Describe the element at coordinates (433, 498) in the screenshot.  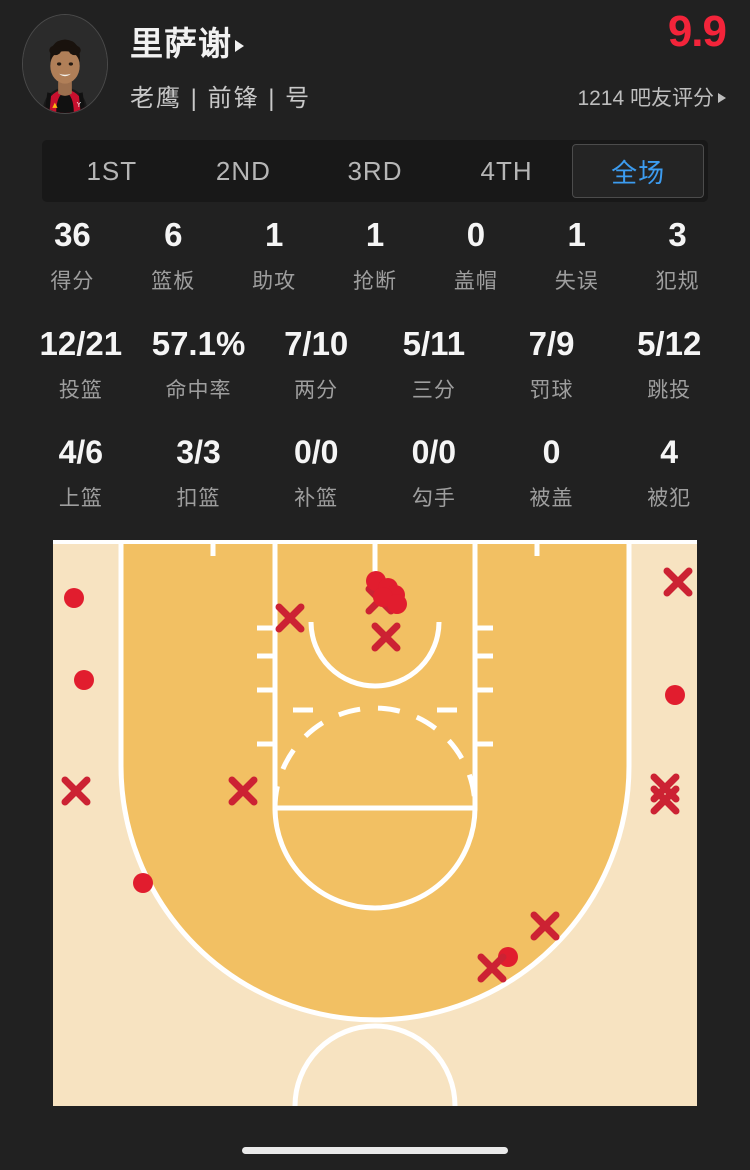
I see `stat-label: 勾手` at that location.